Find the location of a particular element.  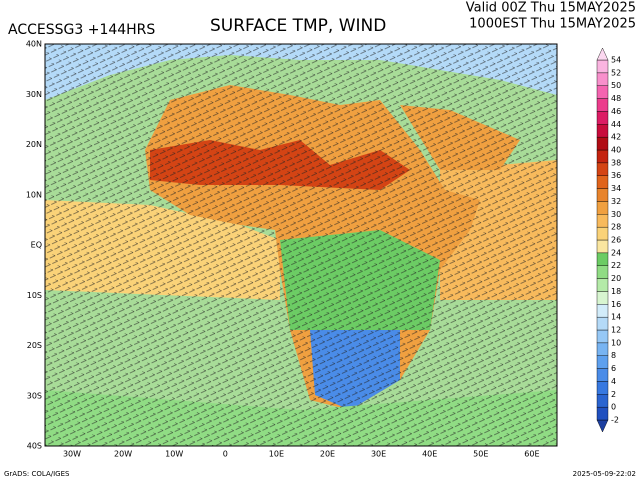

colorbar-label: 34 is located at coordinates (616, 188).